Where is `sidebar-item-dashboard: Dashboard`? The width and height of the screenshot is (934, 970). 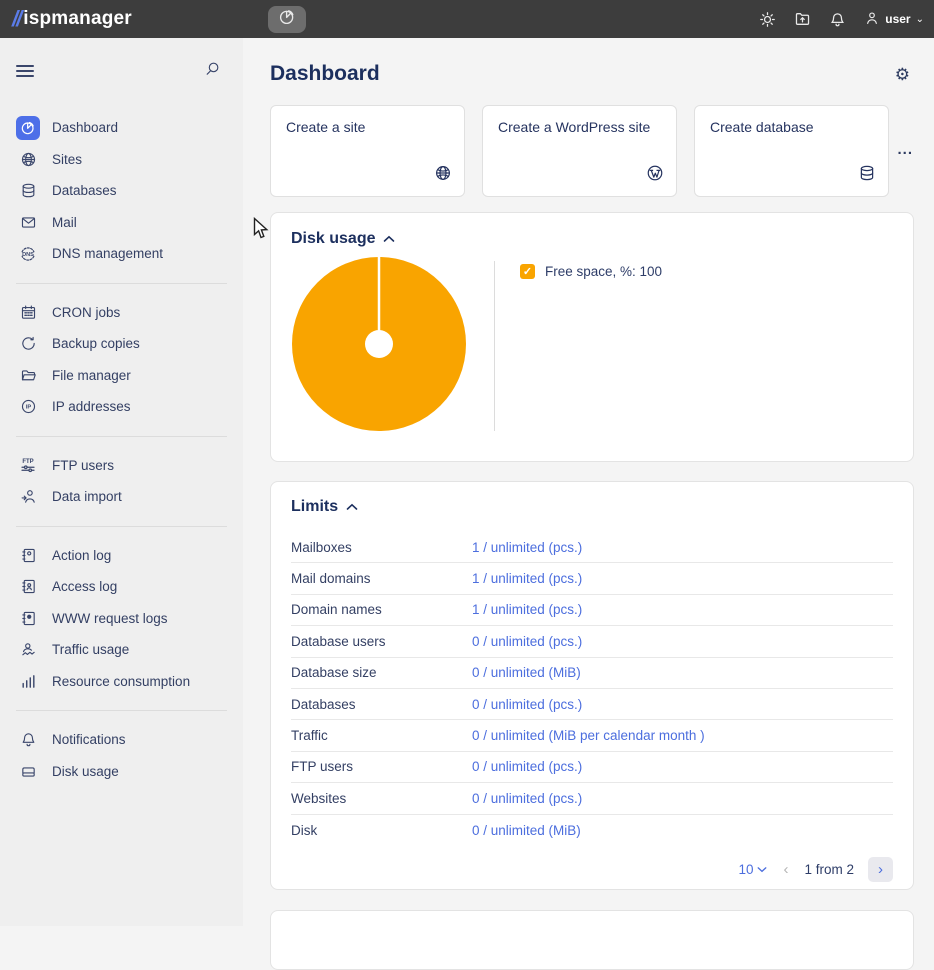
sidebar-item-dashboard: Dashboard is located at coordinates (121, 128).